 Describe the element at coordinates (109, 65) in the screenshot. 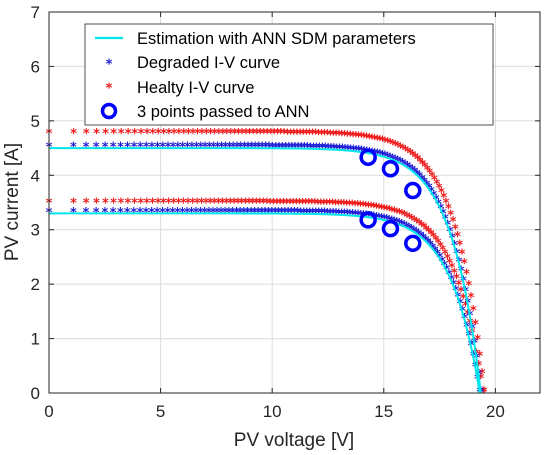

I see `legend-star-degraded: *` at that location.